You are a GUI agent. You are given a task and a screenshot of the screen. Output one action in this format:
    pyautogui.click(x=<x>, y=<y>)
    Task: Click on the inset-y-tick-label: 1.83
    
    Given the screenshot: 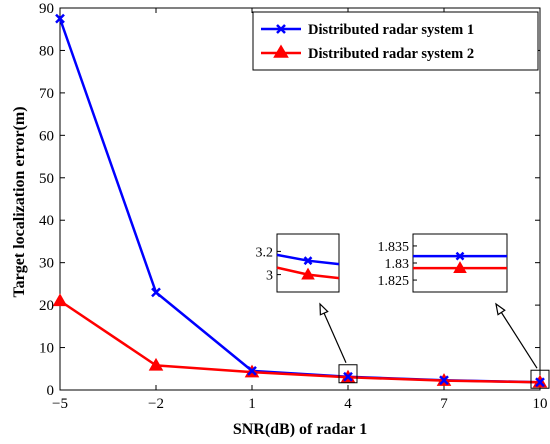 What is the action you would take?
    pyautogui.click(x=397, y=264)
    